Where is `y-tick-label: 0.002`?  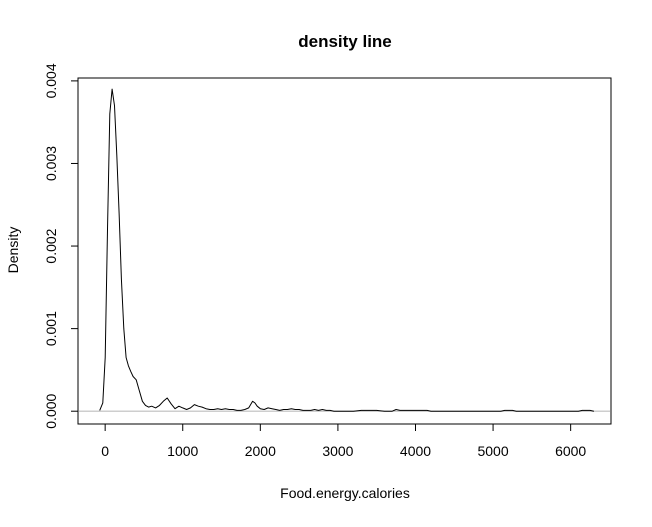 y-tick-label: 0.002 is located at coordinates (51, 245).